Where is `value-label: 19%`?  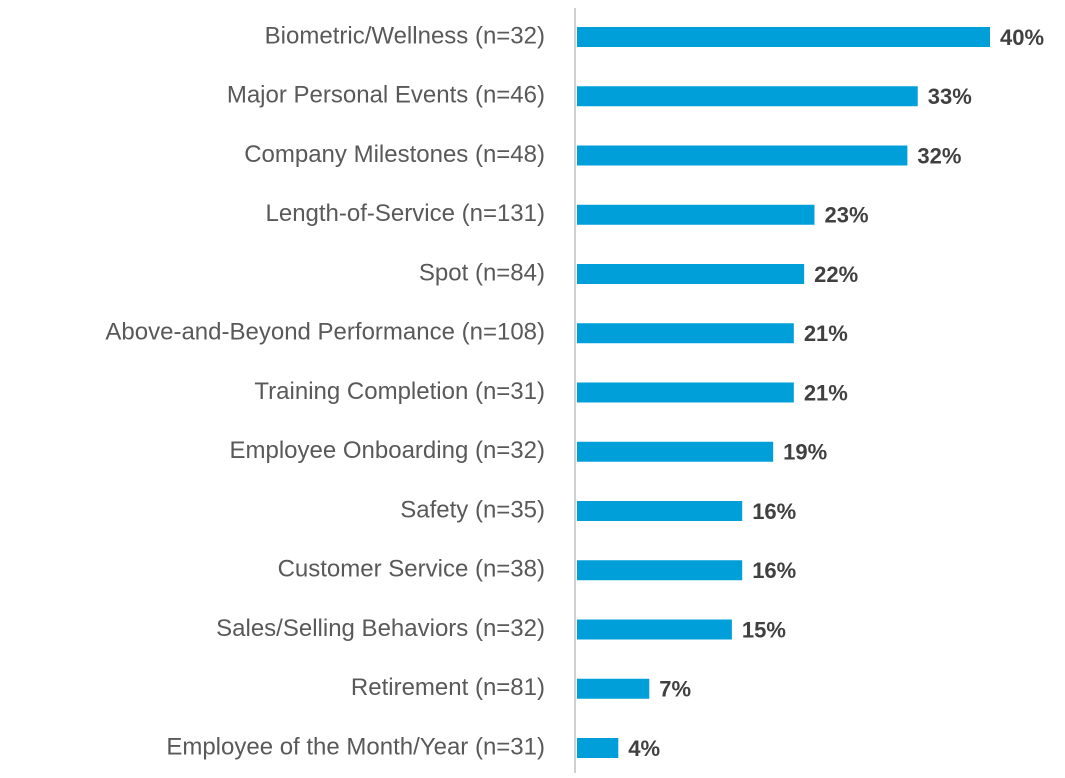
value-label: 19% is located at coordinates (805, 452).